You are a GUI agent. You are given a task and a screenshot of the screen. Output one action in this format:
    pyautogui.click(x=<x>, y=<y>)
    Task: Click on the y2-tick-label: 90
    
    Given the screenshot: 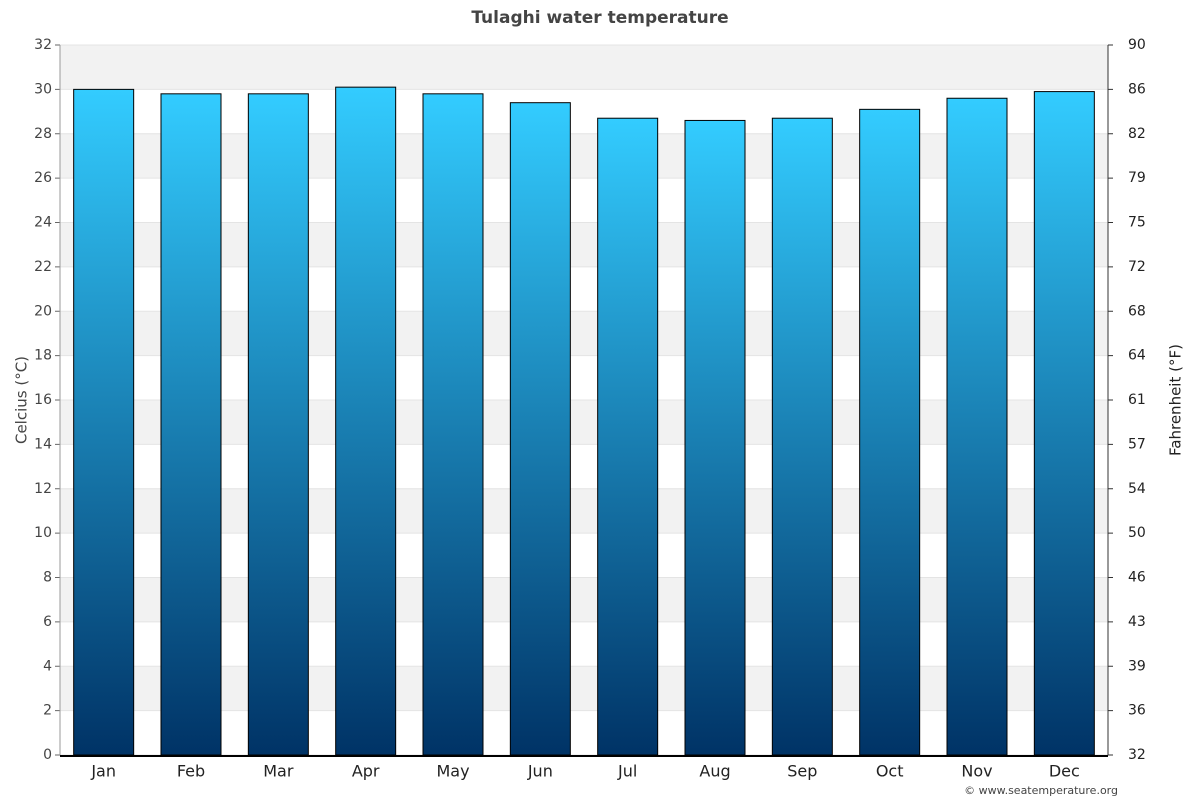 What is the action you would take?
    pyautogui.click(x=1137, y=45)
    